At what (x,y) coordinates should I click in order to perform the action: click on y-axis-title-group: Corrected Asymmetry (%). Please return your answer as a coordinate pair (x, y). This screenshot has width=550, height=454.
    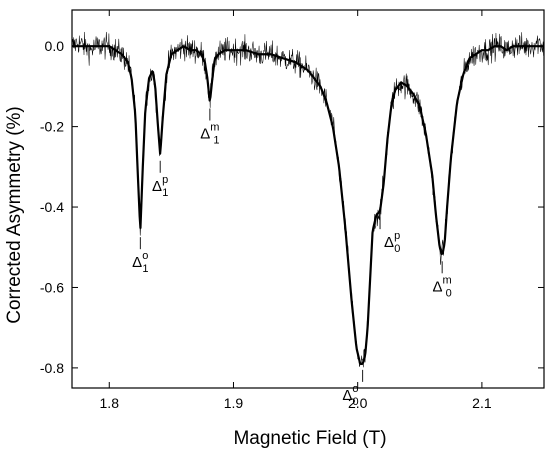
    Looking at the image, I should click on (14, 214).